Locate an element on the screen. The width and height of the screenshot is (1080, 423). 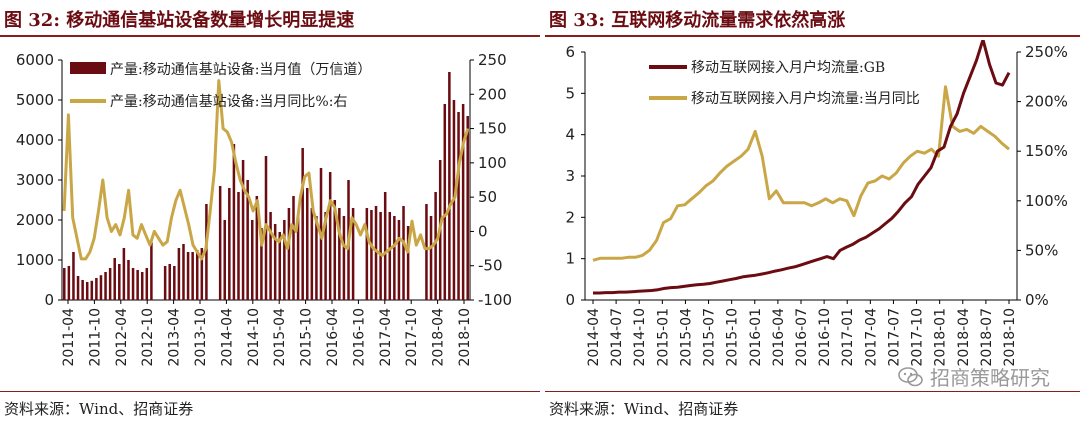
left-y-tick-label: 4 is located at coordinates (570, 135).